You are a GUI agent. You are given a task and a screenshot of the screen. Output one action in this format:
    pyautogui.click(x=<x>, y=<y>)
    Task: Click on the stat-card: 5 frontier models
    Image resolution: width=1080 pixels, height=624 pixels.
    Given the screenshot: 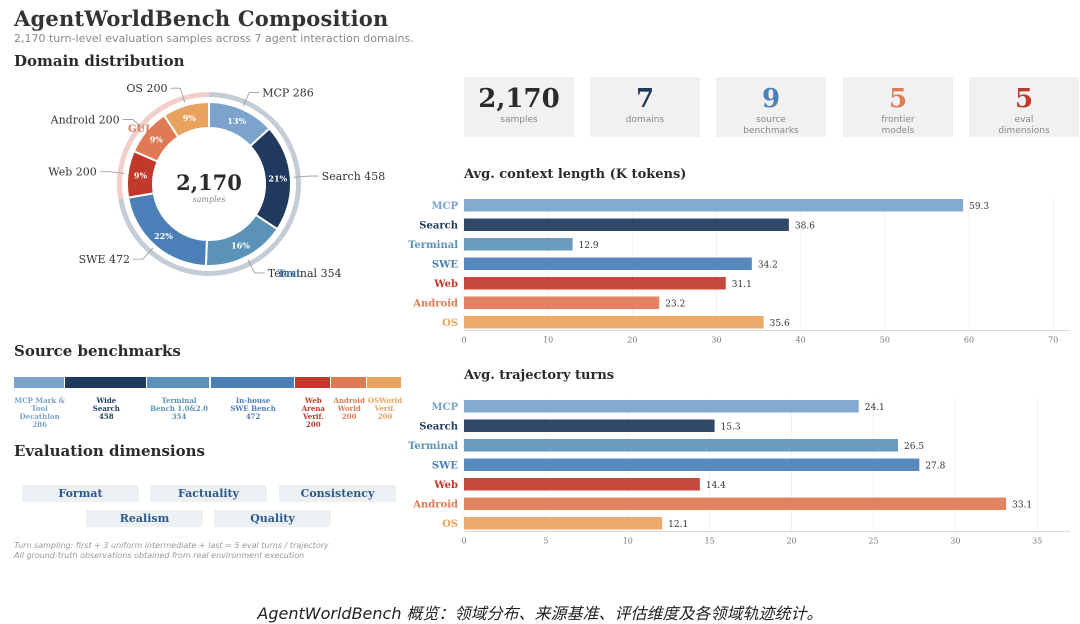 What is the action you would take?
    pyautogui.click(x=898, y=107)
    